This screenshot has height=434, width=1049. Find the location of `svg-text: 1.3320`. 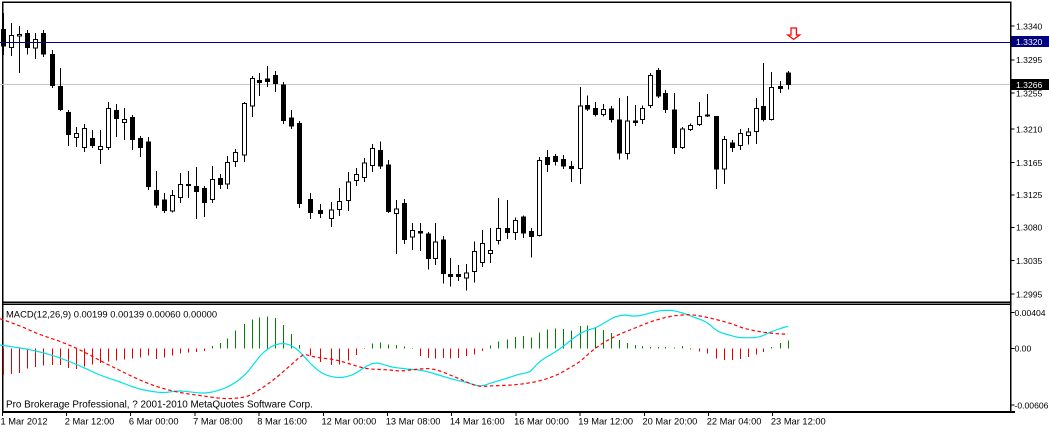

svg-text: 1.3320 is located at coordinates (1029, 42).